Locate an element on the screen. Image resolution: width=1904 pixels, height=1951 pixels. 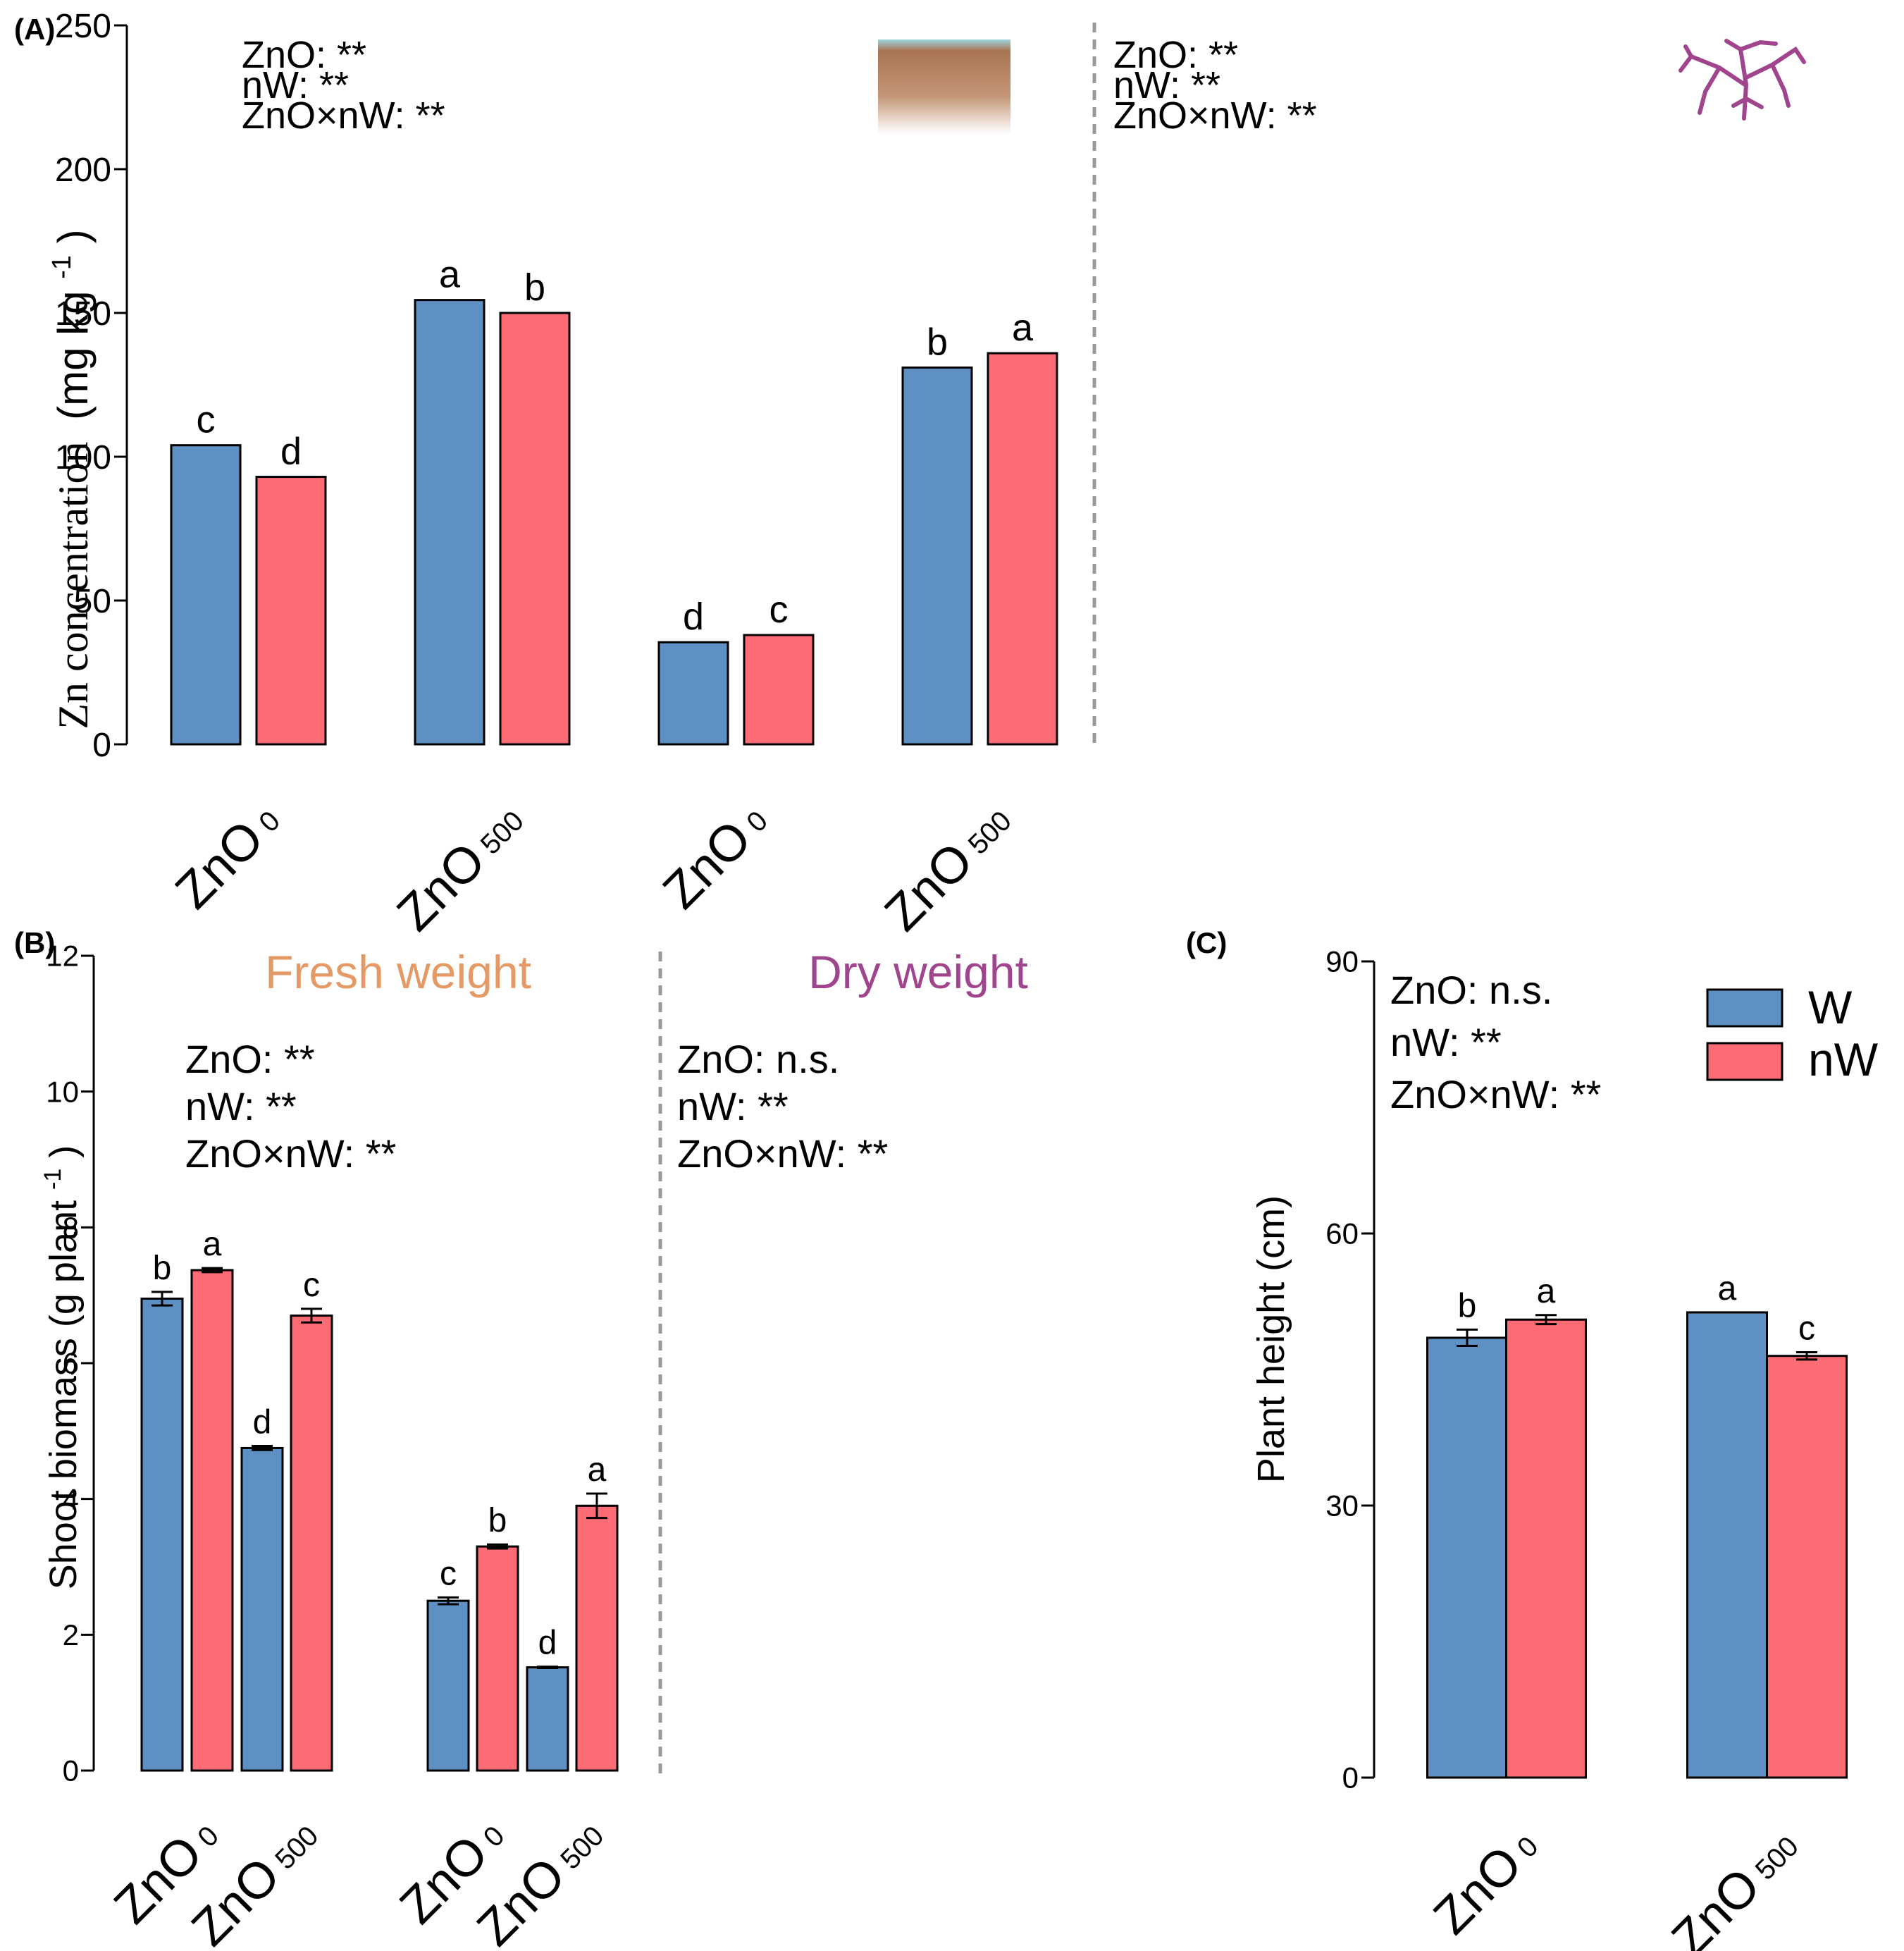
y-axis-label-main: Shoot biomass (g plant is located at coordinates (63, 1395).